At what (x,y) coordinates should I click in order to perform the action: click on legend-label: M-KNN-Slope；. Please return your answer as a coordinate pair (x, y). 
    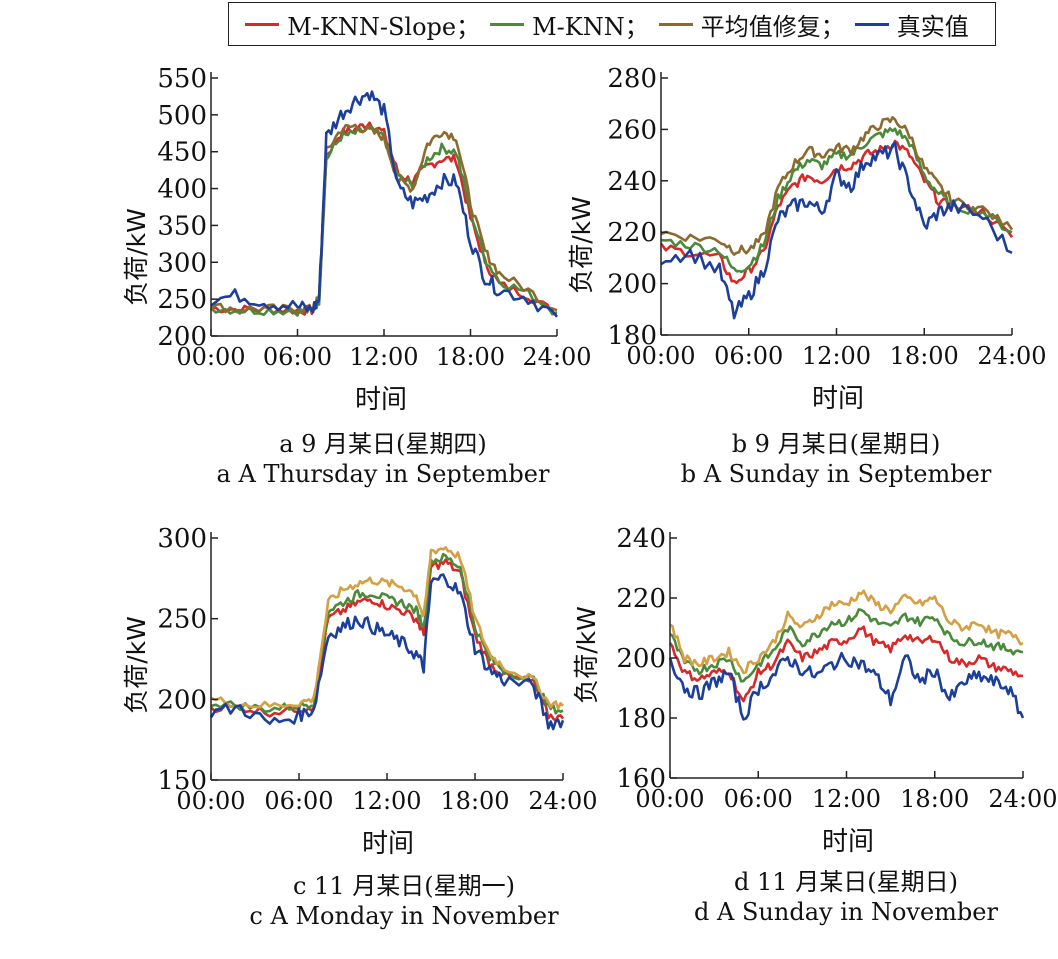
    Looking at the image, I should click on (384, 26).